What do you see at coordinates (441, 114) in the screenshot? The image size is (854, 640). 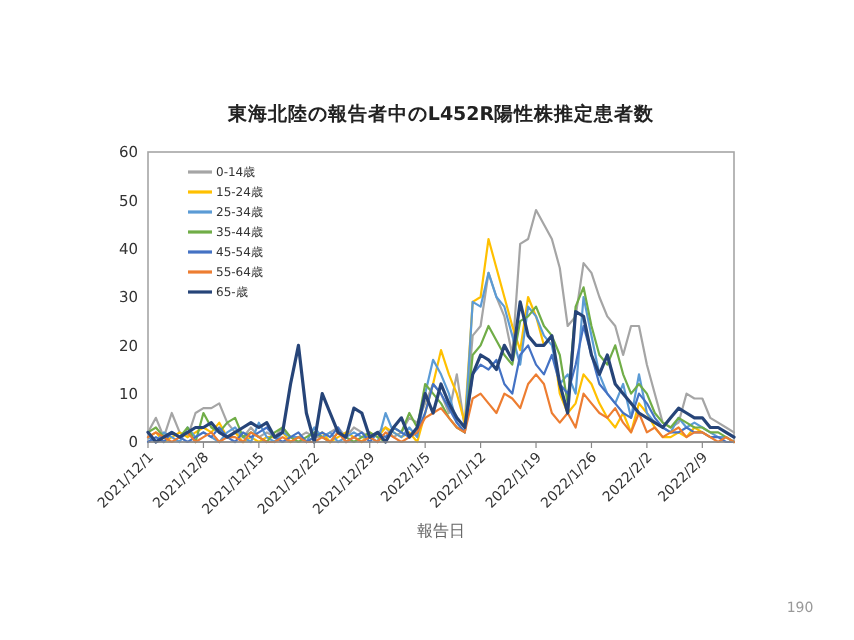 I see `chart-title: 東海北陸の報告者中のL452R陽性株推定患者数` at bounding box center [441, 114].